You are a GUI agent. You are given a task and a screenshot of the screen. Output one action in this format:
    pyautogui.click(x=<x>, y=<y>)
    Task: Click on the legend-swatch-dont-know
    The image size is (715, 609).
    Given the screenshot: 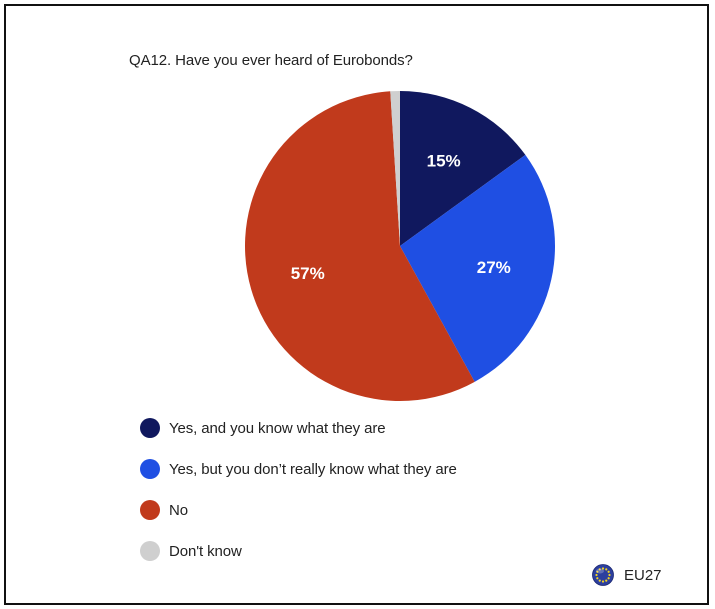 What is the action you would take?
    pyautogui.click(x=150, y=551)
    